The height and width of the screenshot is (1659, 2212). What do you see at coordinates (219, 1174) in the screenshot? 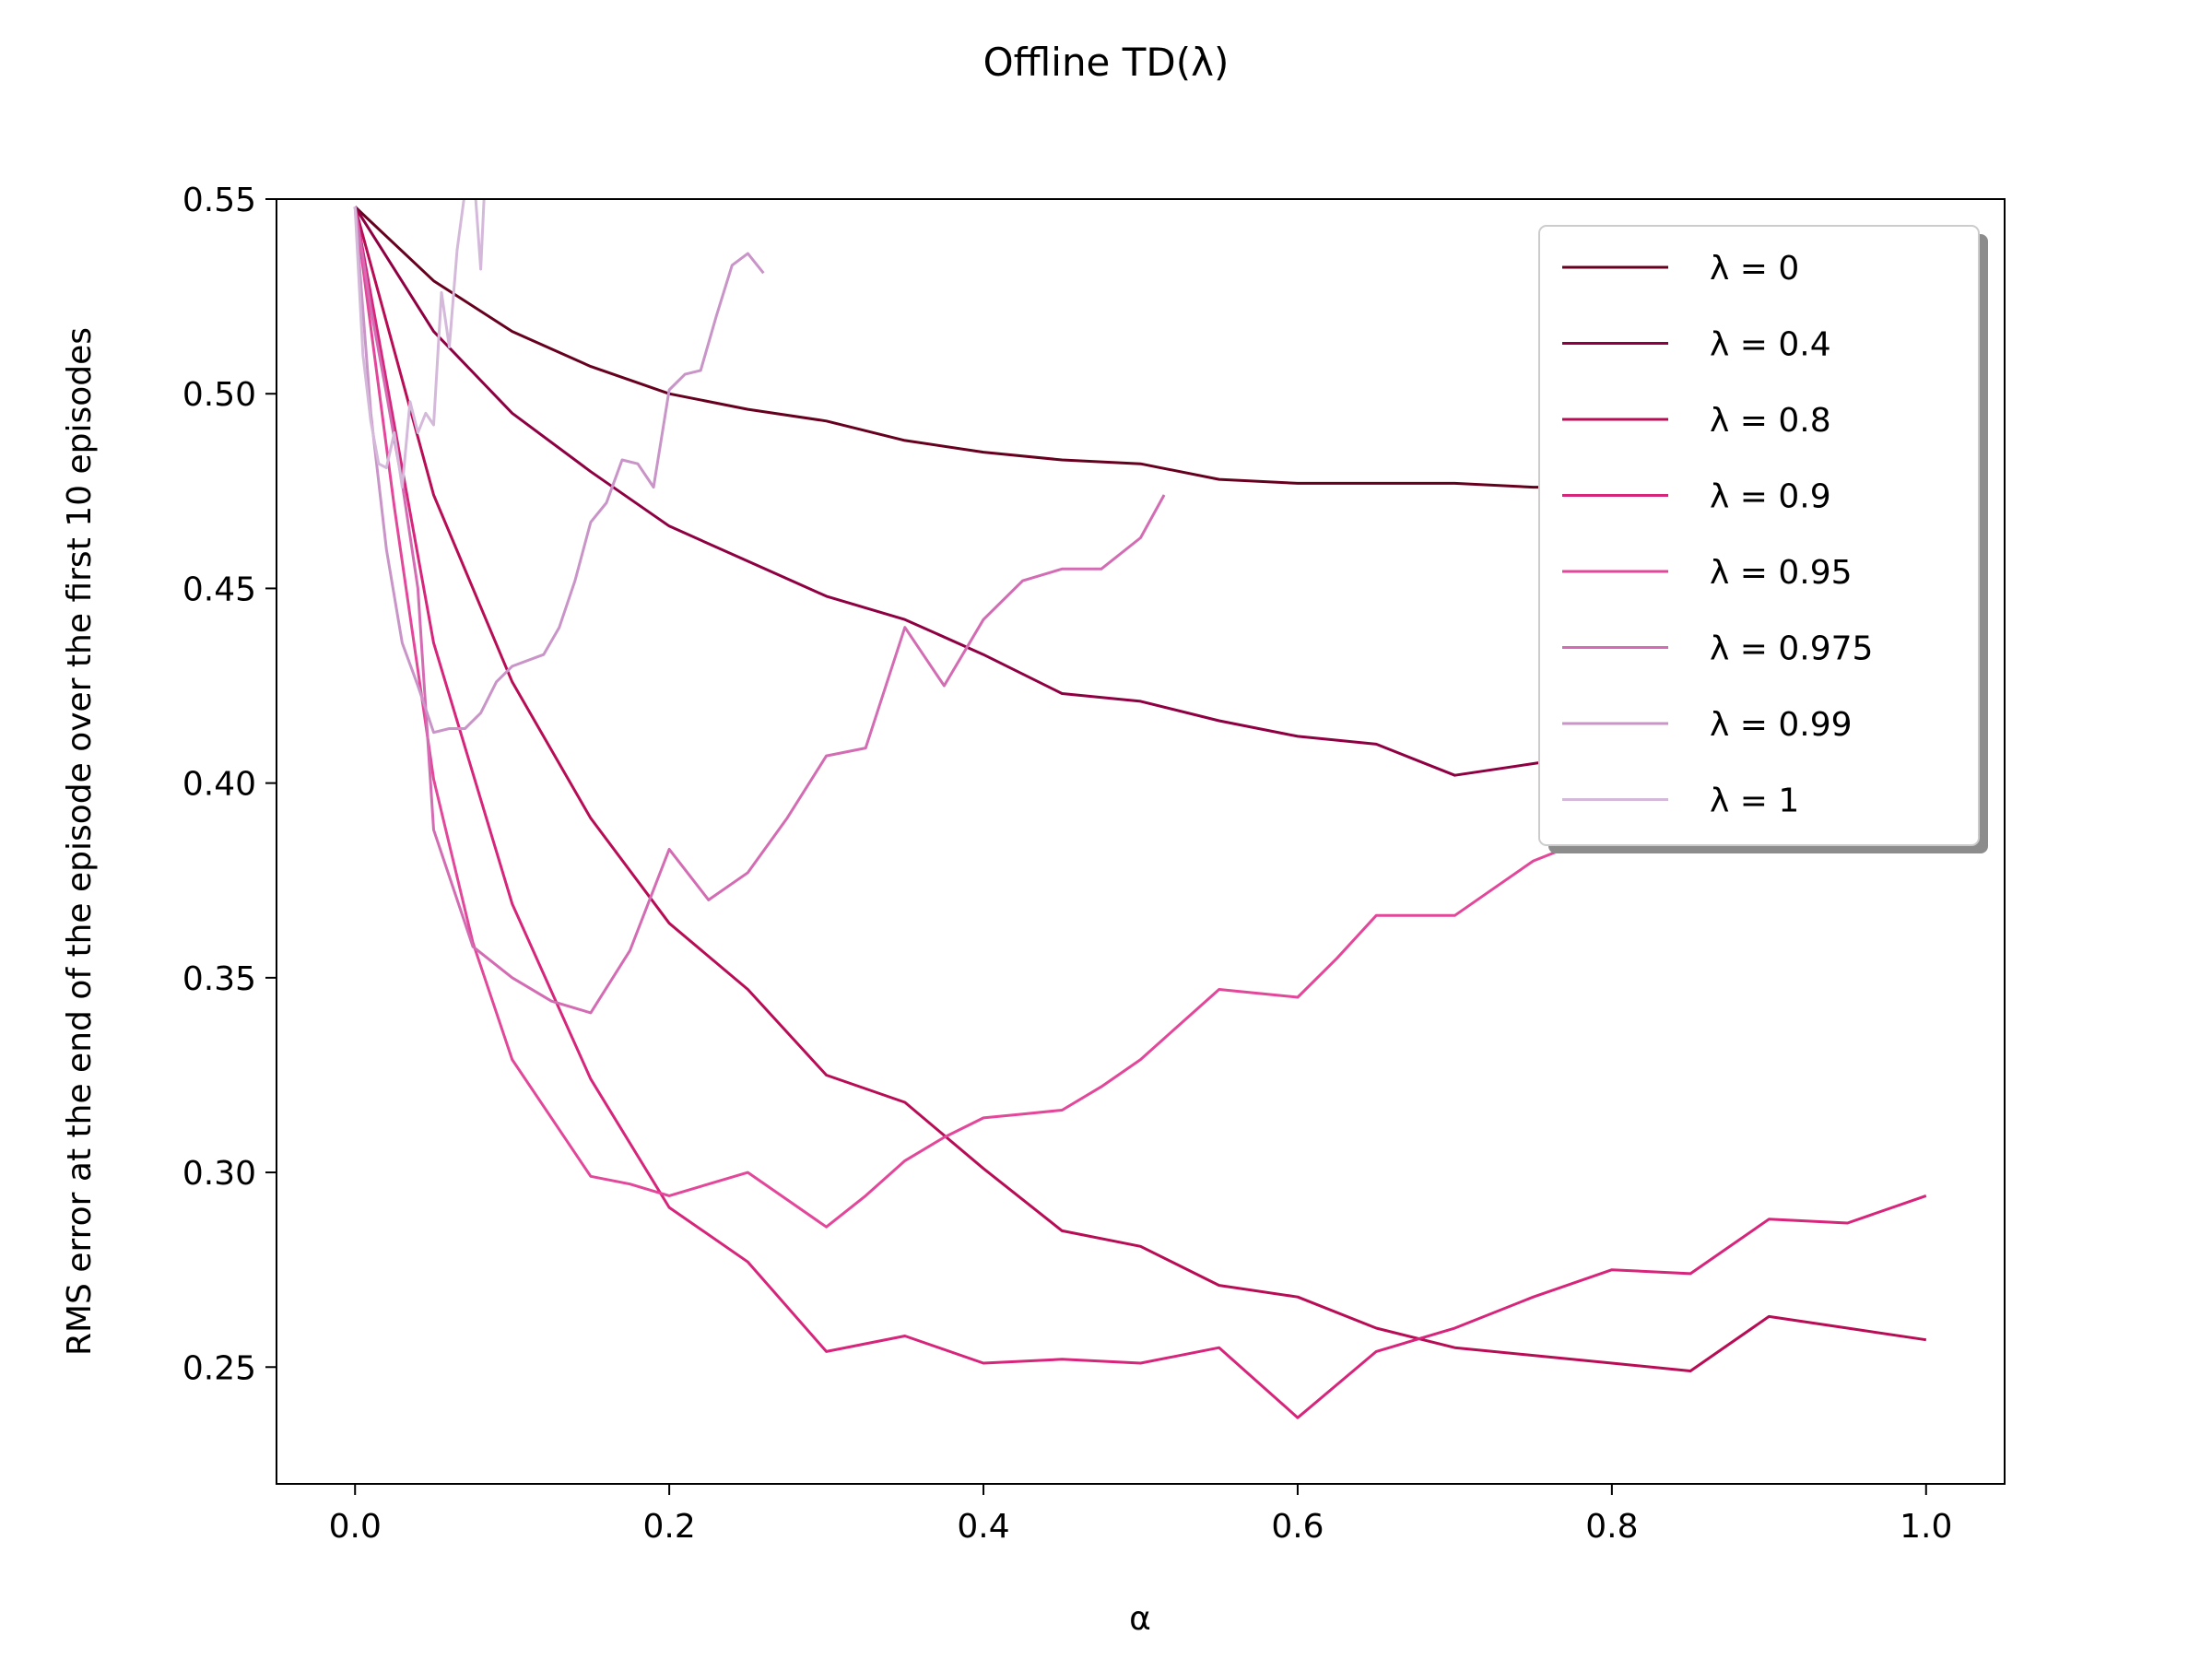
I see `y-tick-label: 0.30` at bounding box center [219, 1174].